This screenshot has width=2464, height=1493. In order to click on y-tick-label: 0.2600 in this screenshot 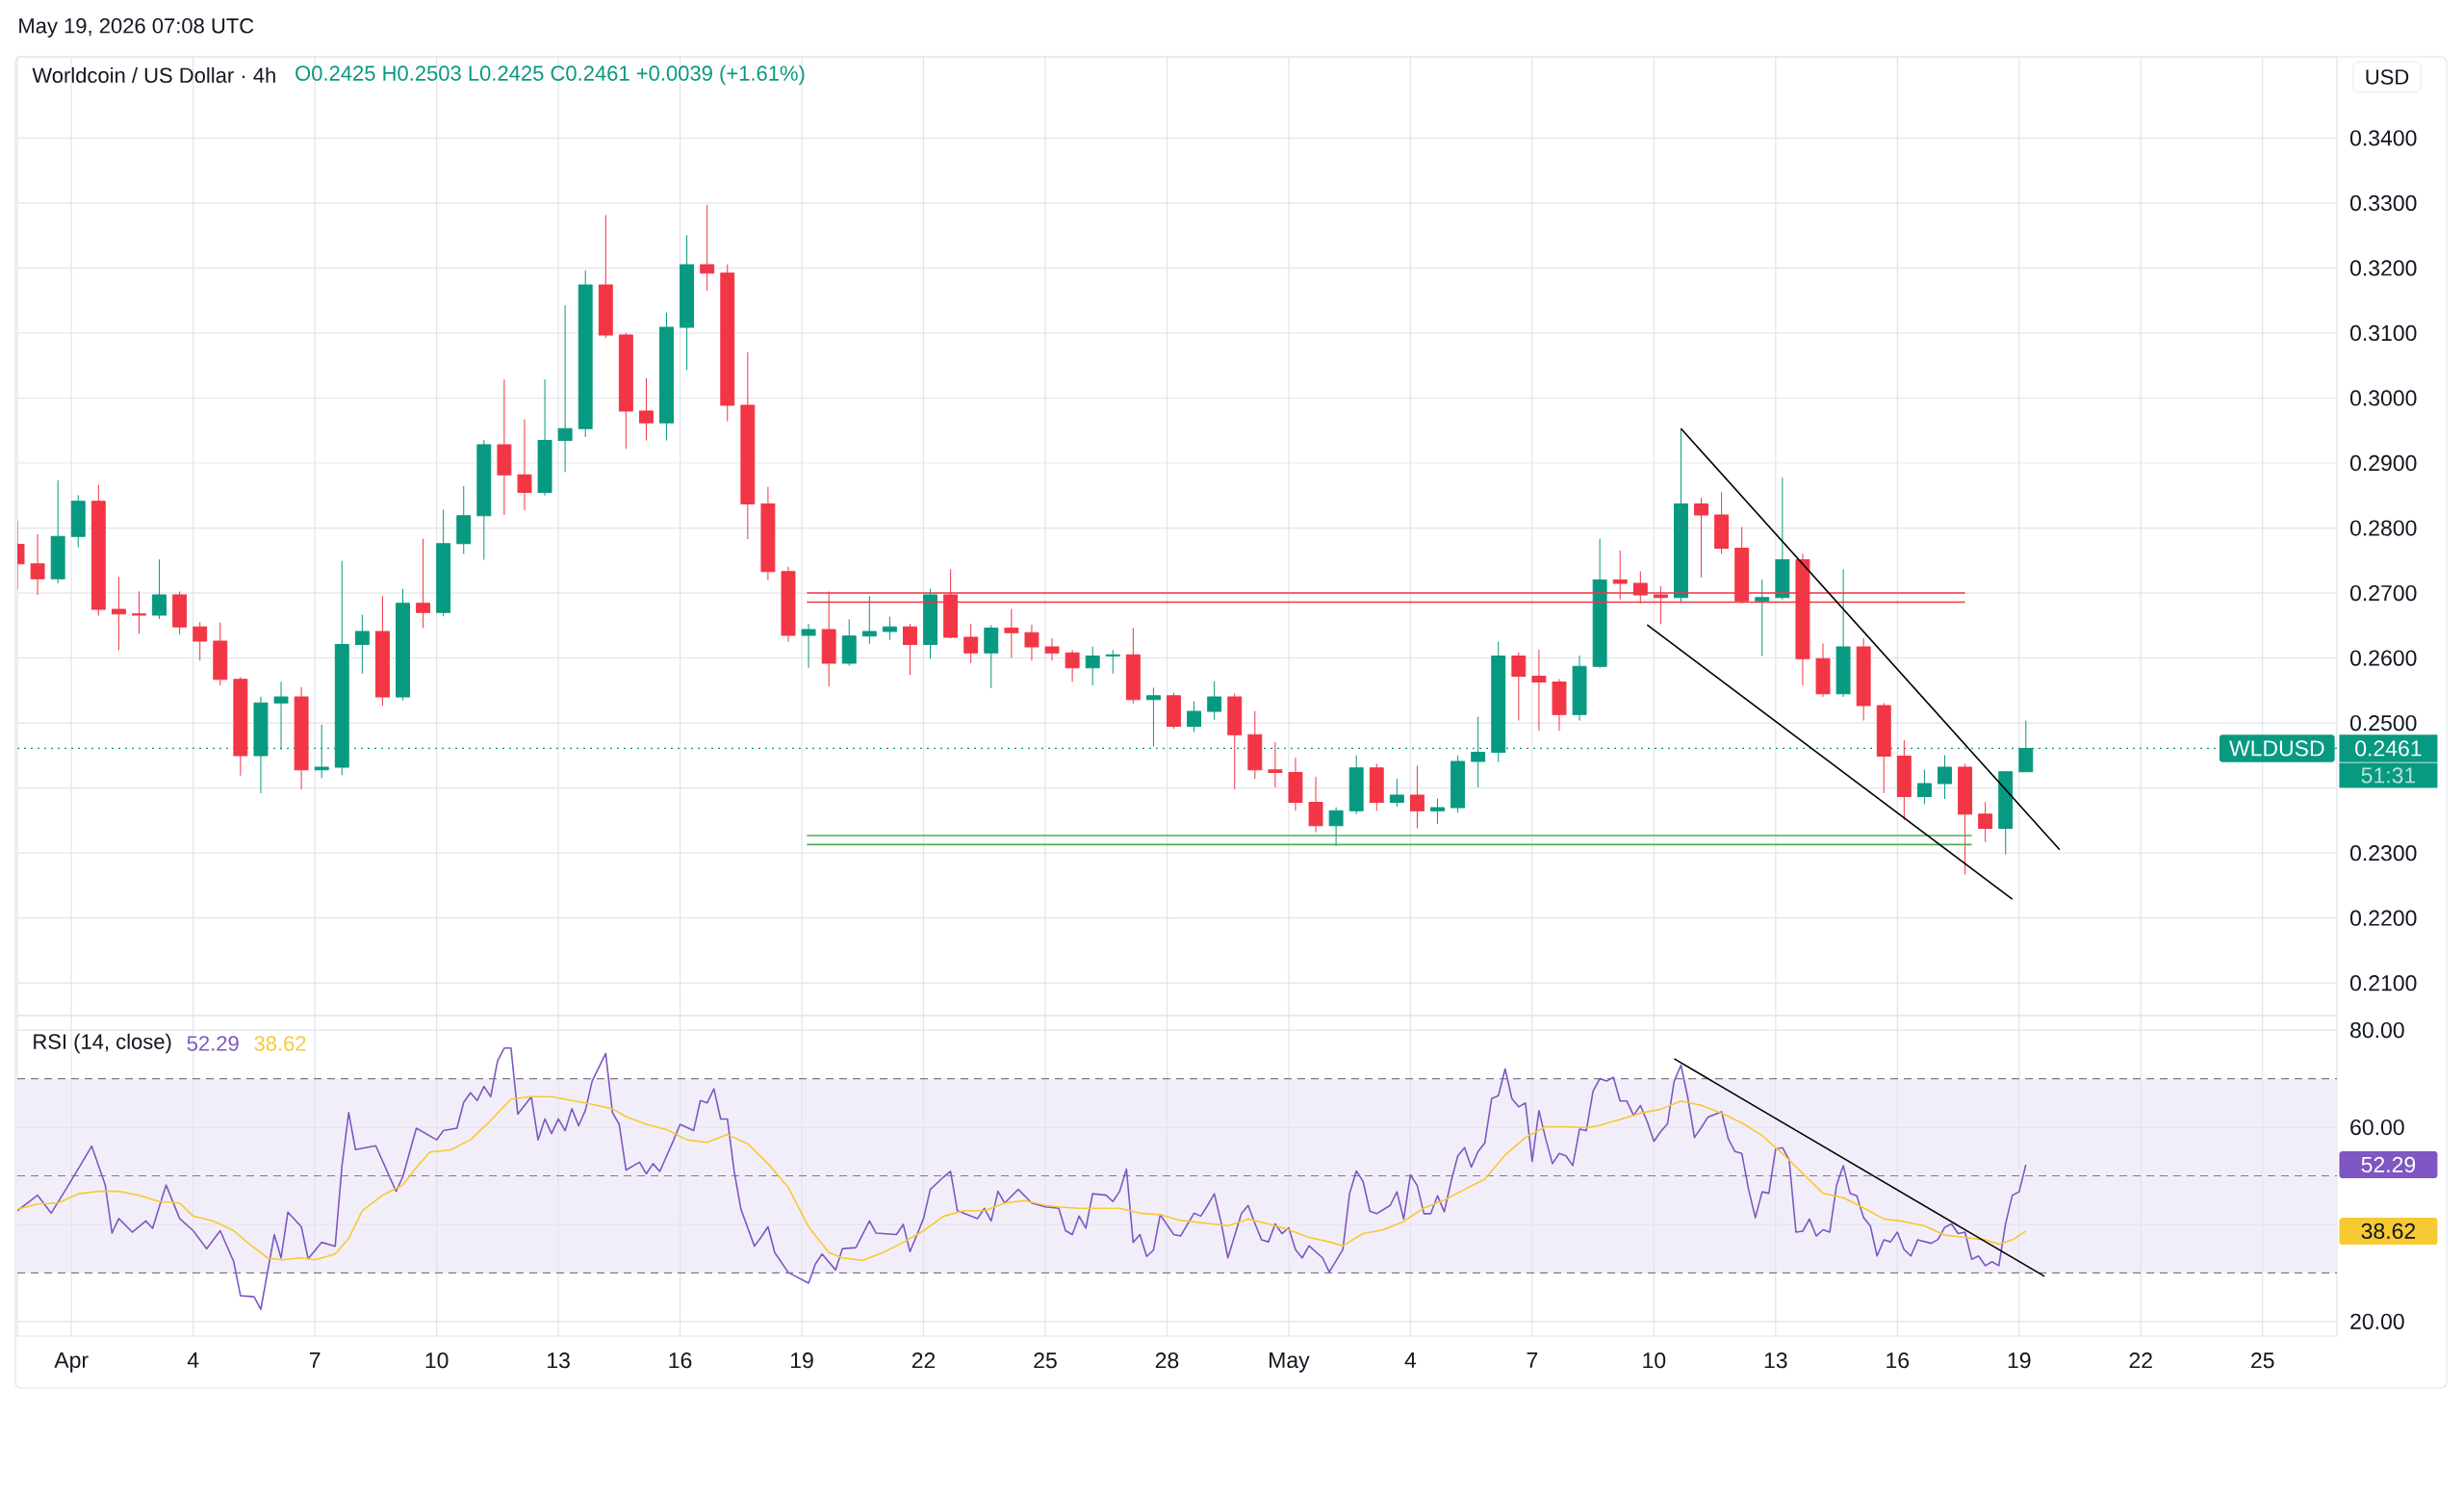, I will do `click(2383, 658)`.